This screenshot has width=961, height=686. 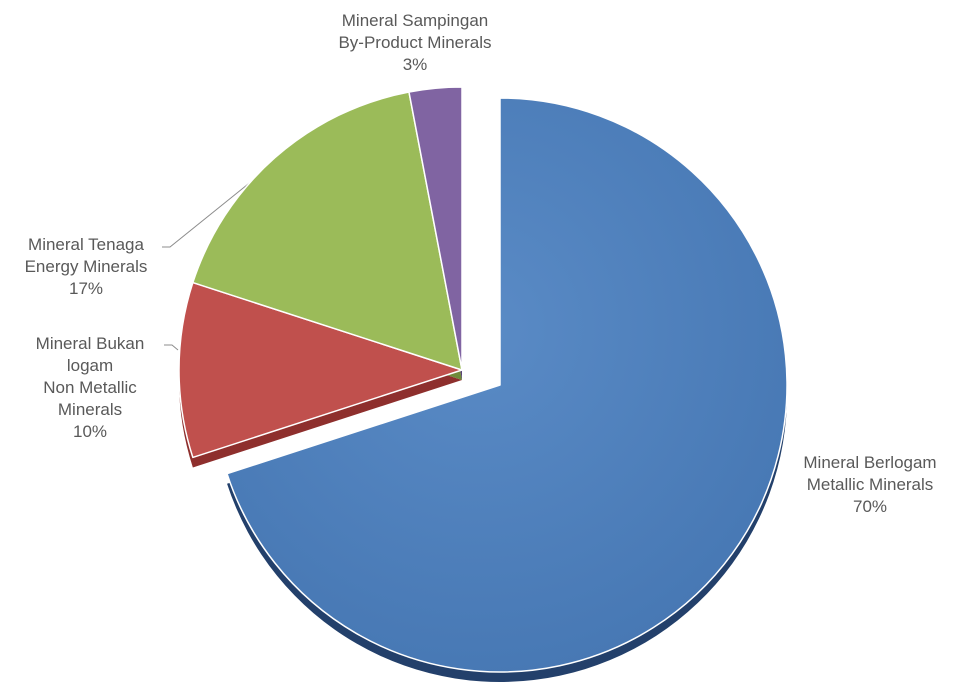 What do you see at coordinates (870, 506) in the screenshot?
I see `label-metallic-value: 70%` at bounding box center [870, 506].